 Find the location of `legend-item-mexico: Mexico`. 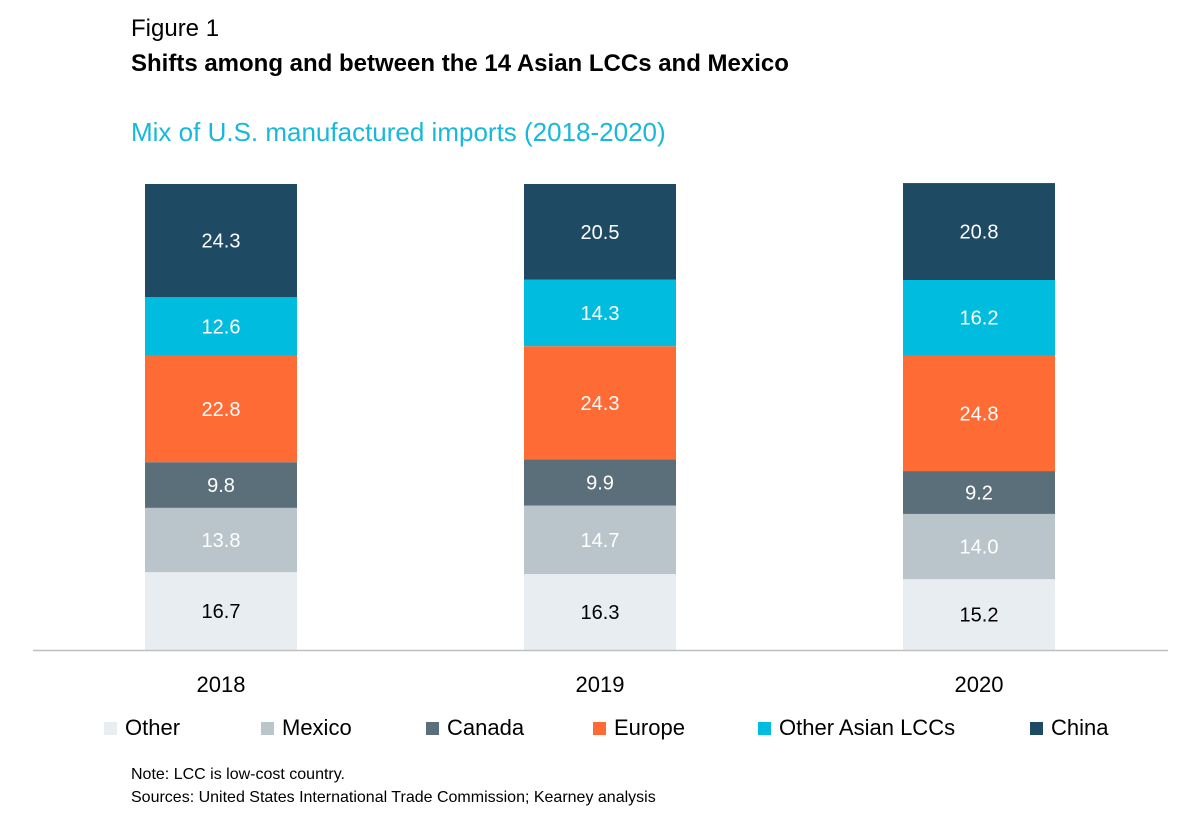

legend-item-mexico: Mexico is located at coordinates (306, 728).